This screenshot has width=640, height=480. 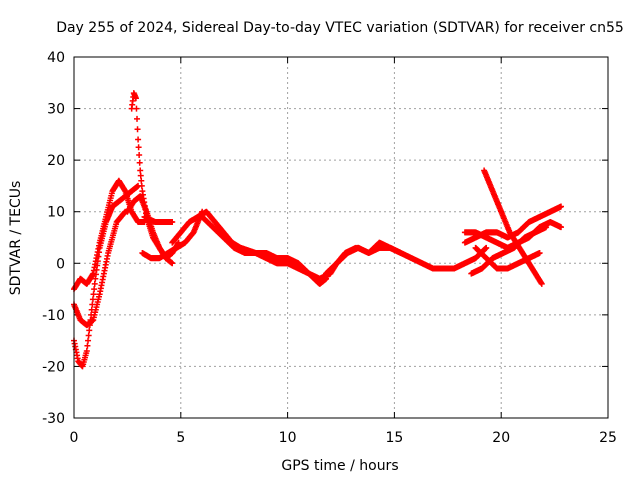 I want to click on y-tick-label: 0, so click(x=60, y=264).